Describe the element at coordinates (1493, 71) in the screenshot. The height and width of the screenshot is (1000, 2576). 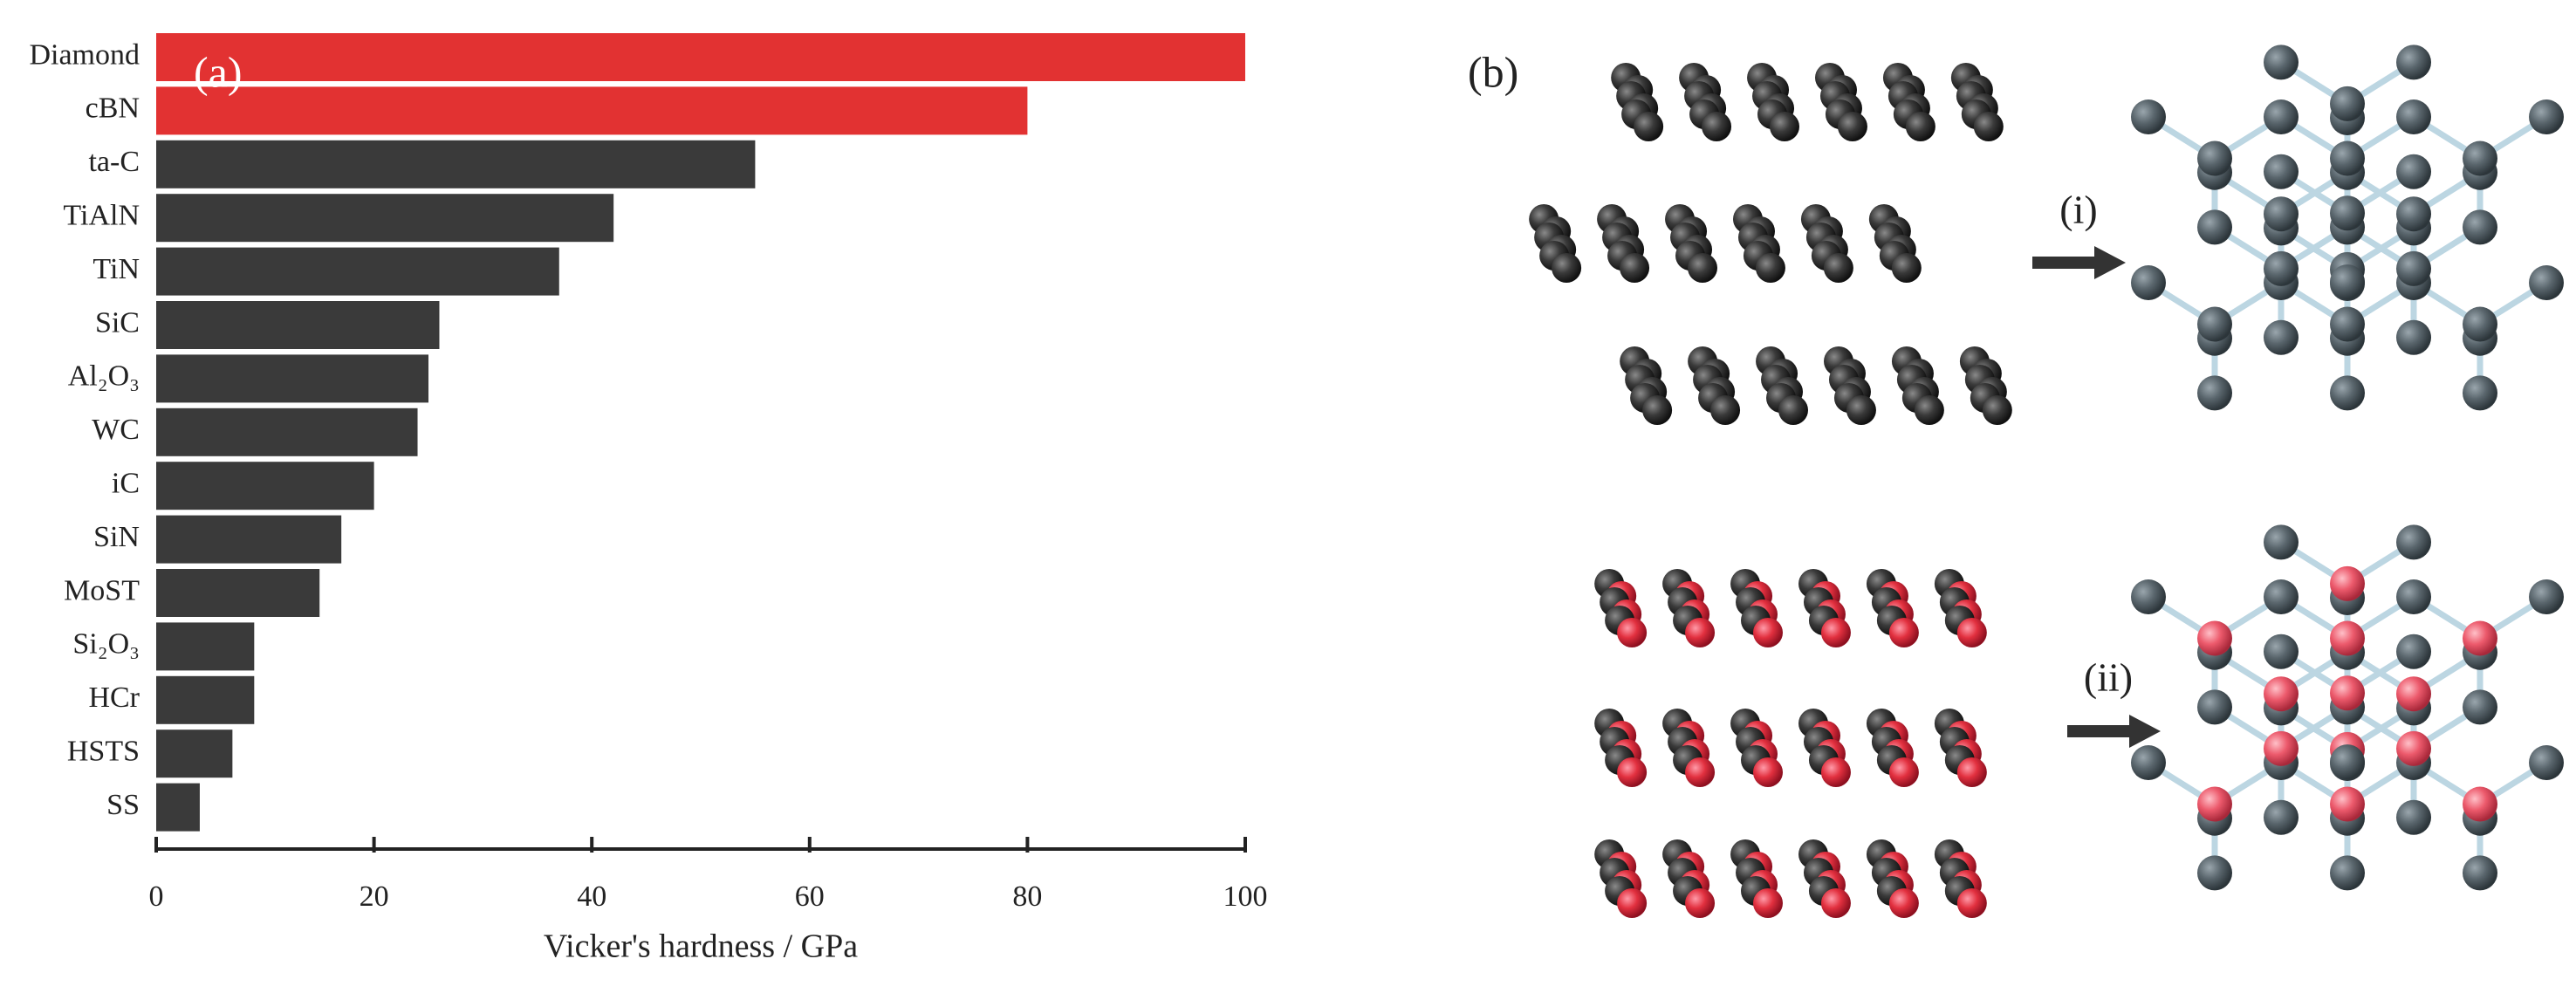
I see `panel-label: (b)` at that location.